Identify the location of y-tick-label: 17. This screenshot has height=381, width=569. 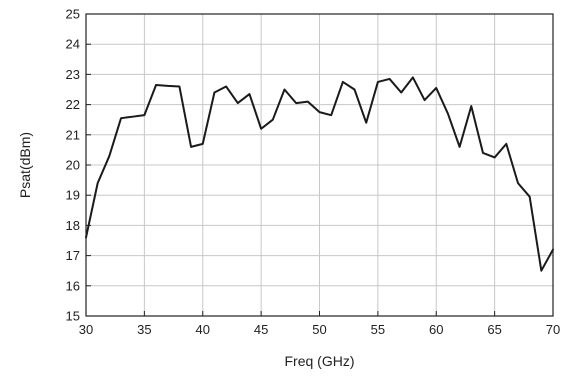
(73, 255).